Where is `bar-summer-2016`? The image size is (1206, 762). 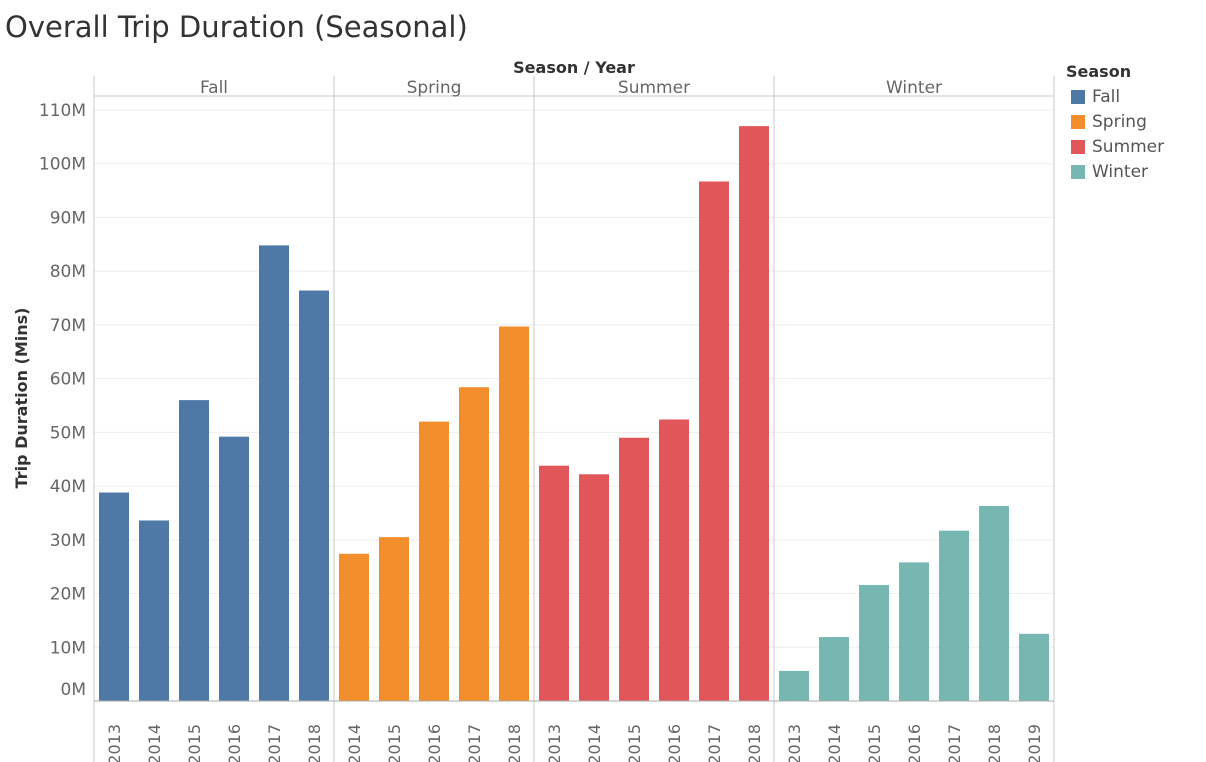 bar-summer-2016 is located at coordinates (674, 560).